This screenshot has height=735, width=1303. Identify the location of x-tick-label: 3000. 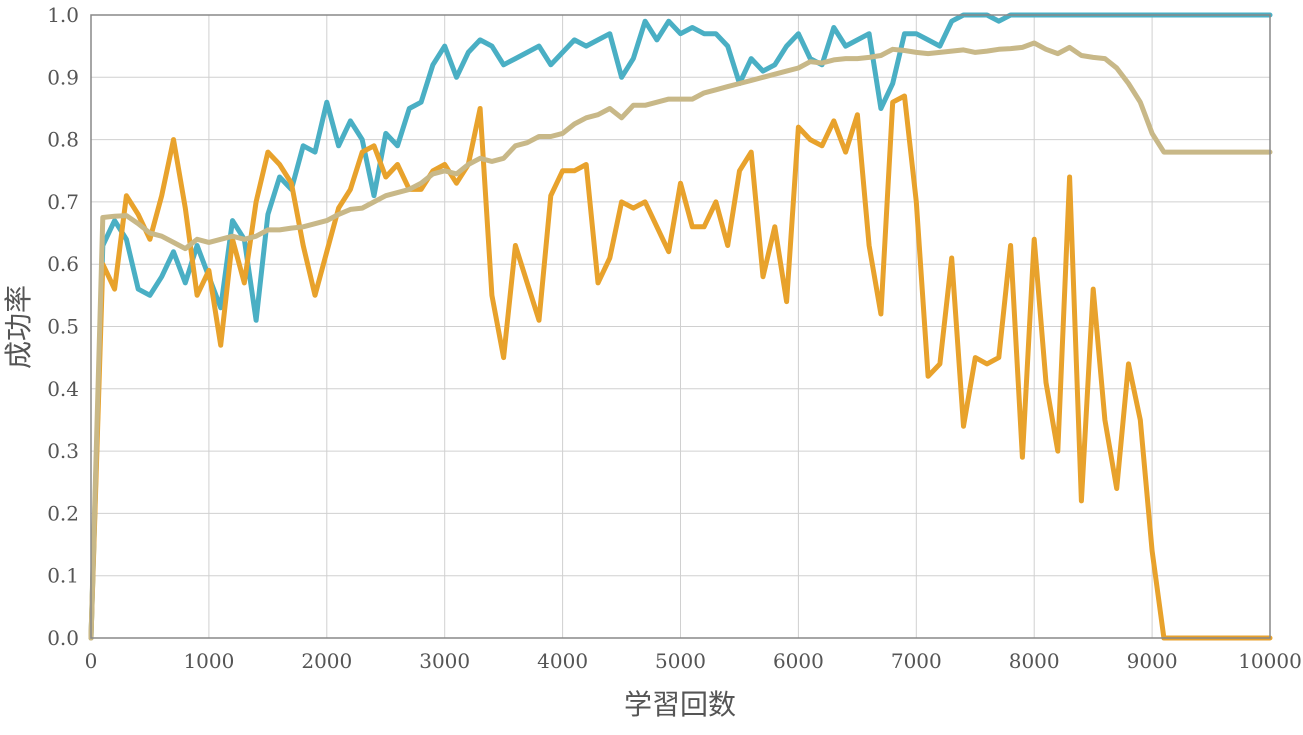
(444, 661).